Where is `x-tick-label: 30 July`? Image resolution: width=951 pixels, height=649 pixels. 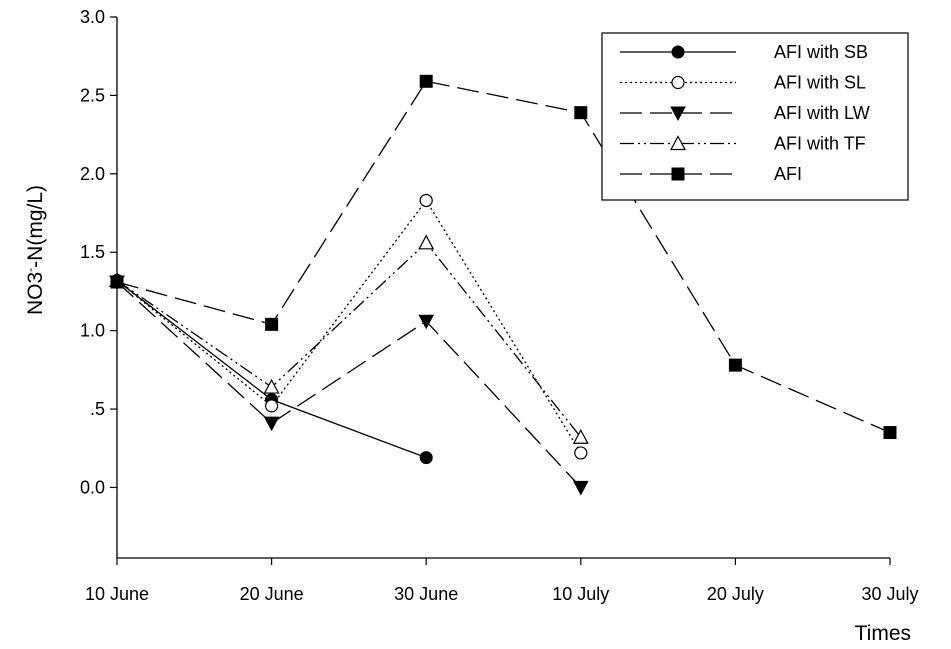 x-tick-label: 30 July is located at coordinates (889, 594).